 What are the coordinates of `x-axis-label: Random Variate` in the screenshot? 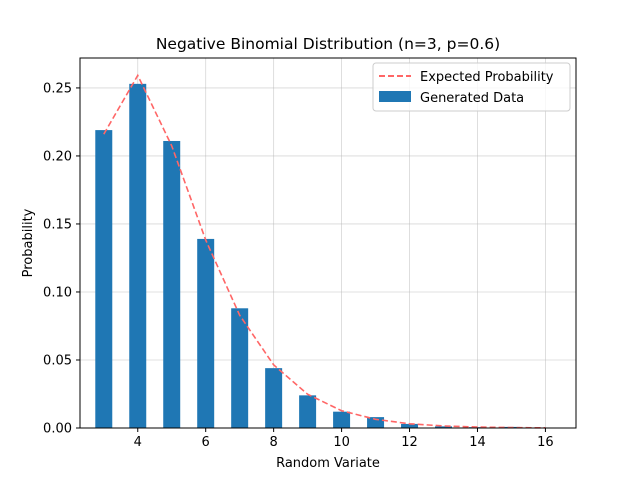 It's located at (328, 463).